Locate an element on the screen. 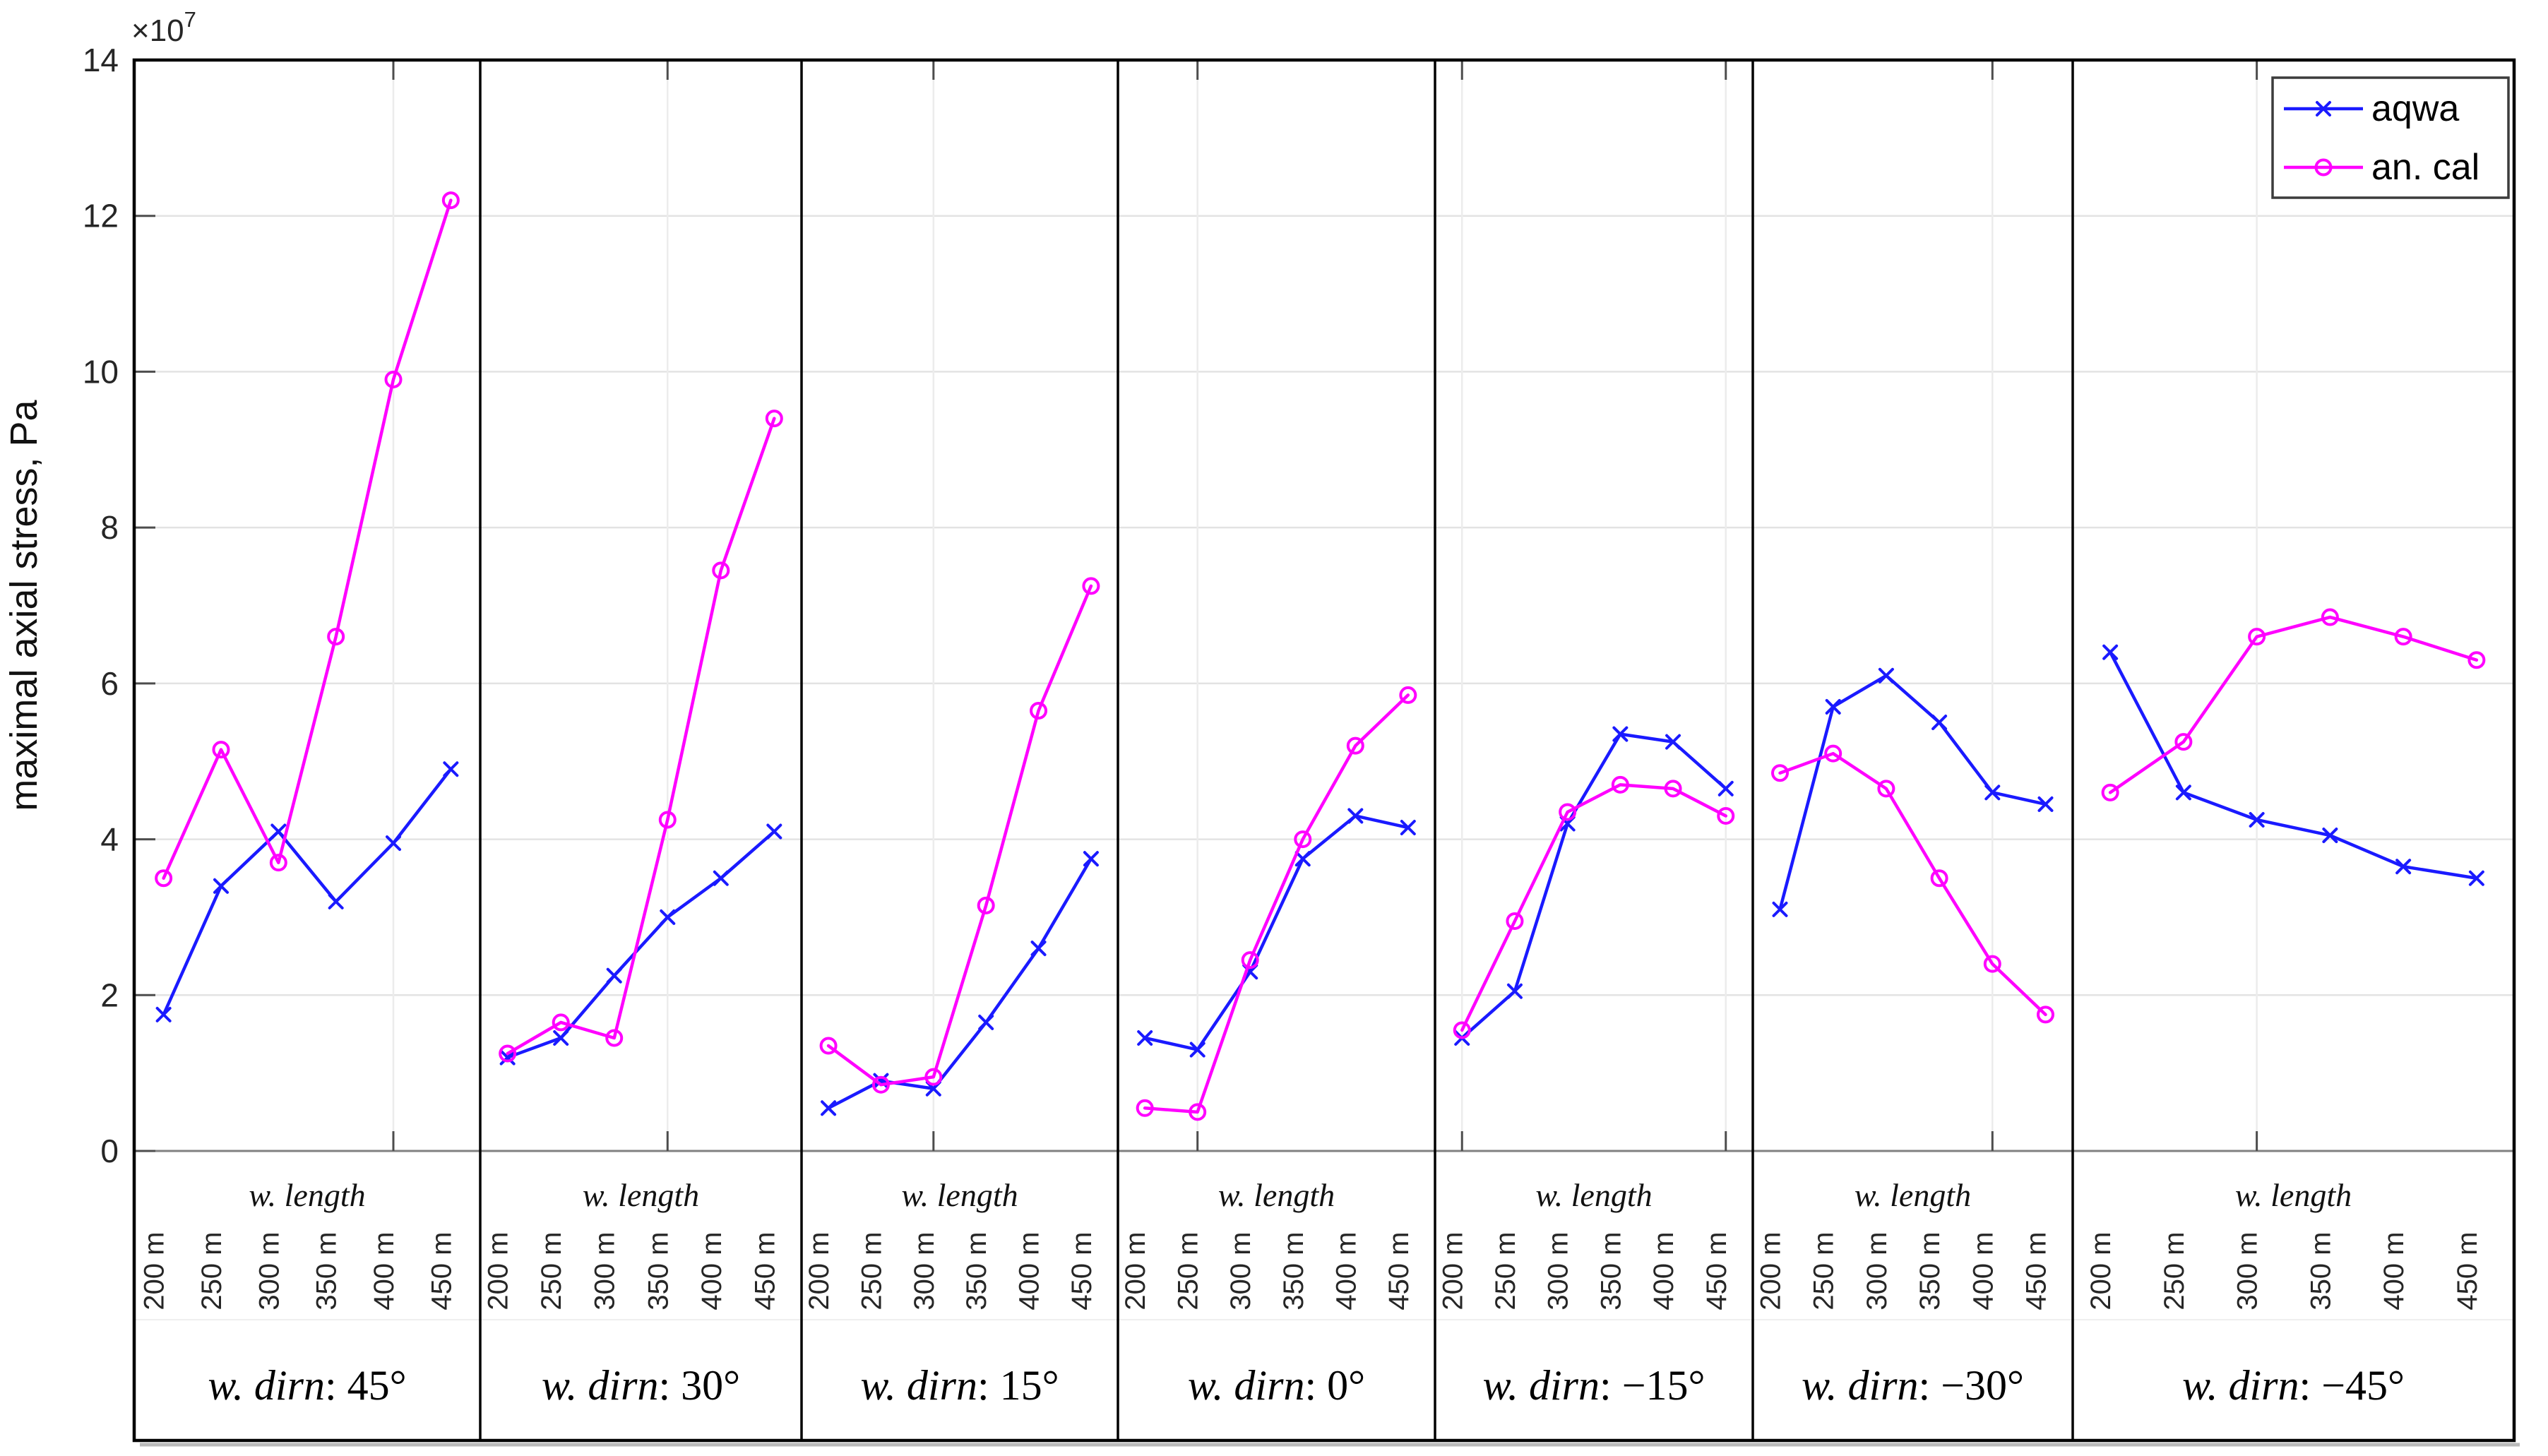 This screenshot has width=2548, height=1456. y-tick-label: 10 is located at coordinates (101, 371).